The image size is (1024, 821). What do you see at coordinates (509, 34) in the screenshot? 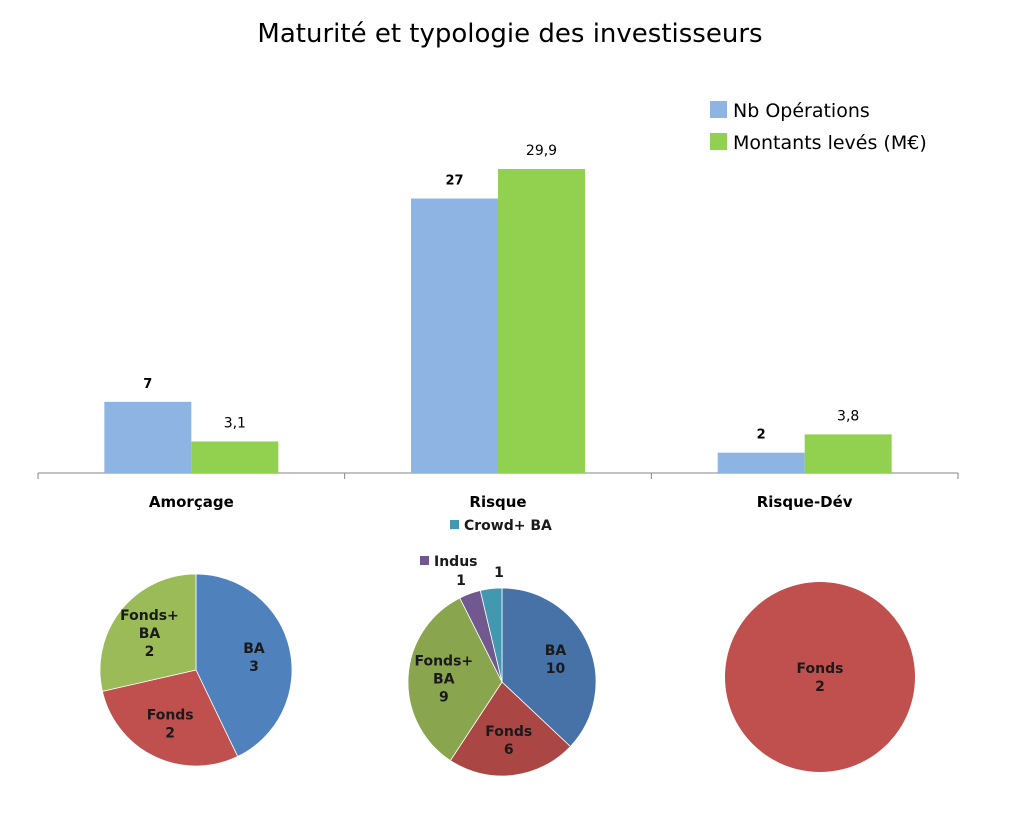
I see `chart-title: Maturité et typologie des investisseurs` at bounding box center [509, 34].